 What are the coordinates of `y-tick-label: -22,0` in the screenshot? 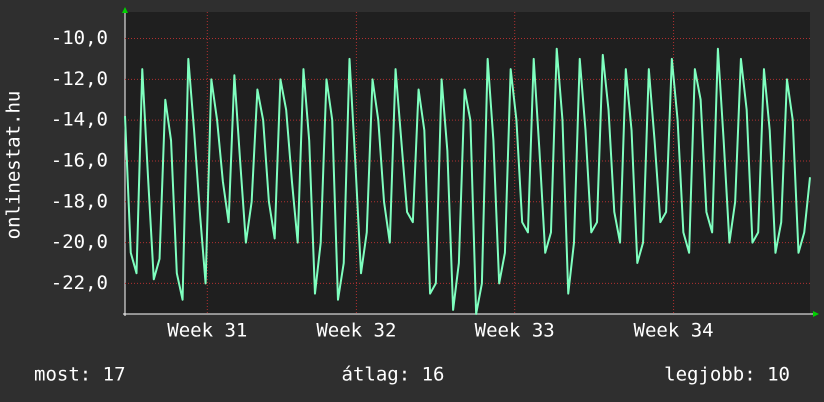 It's located at (79, 283).